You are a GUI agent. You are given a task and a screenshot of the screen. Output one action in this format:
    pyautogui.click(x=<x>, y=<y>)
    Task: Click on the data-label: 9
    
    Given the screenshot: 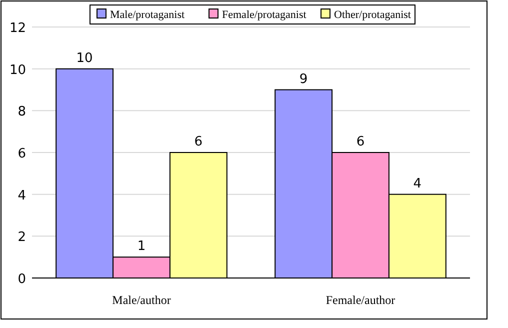 What is the action you would take?
    pyautogui.click(x=303, y=79)
    